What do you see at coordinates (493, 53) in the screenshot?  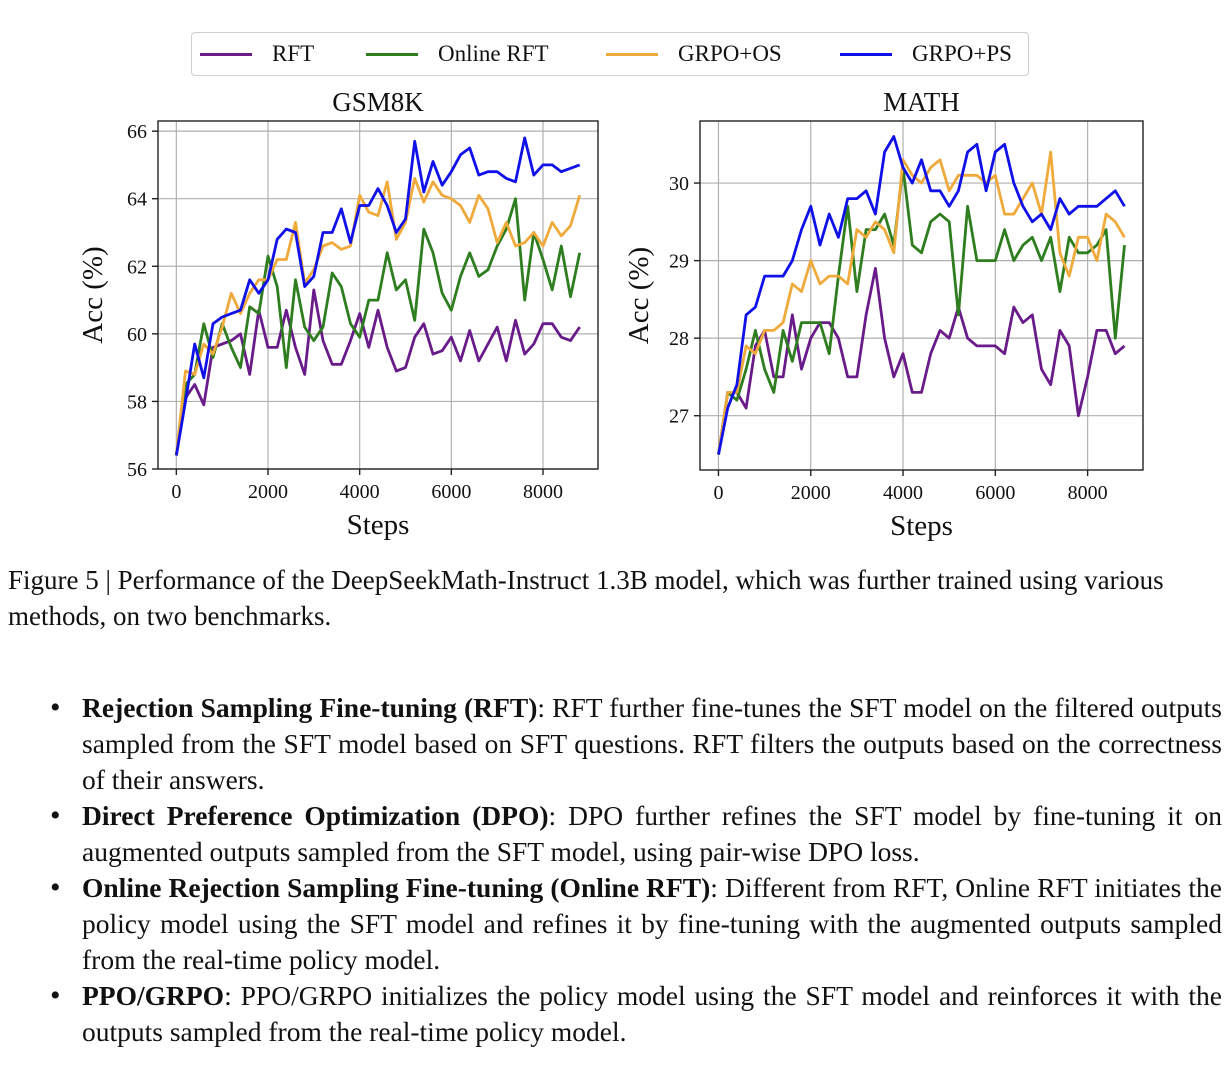 I see `legend-label-online-rft: Online RFT` at bounding box center [493, 53].